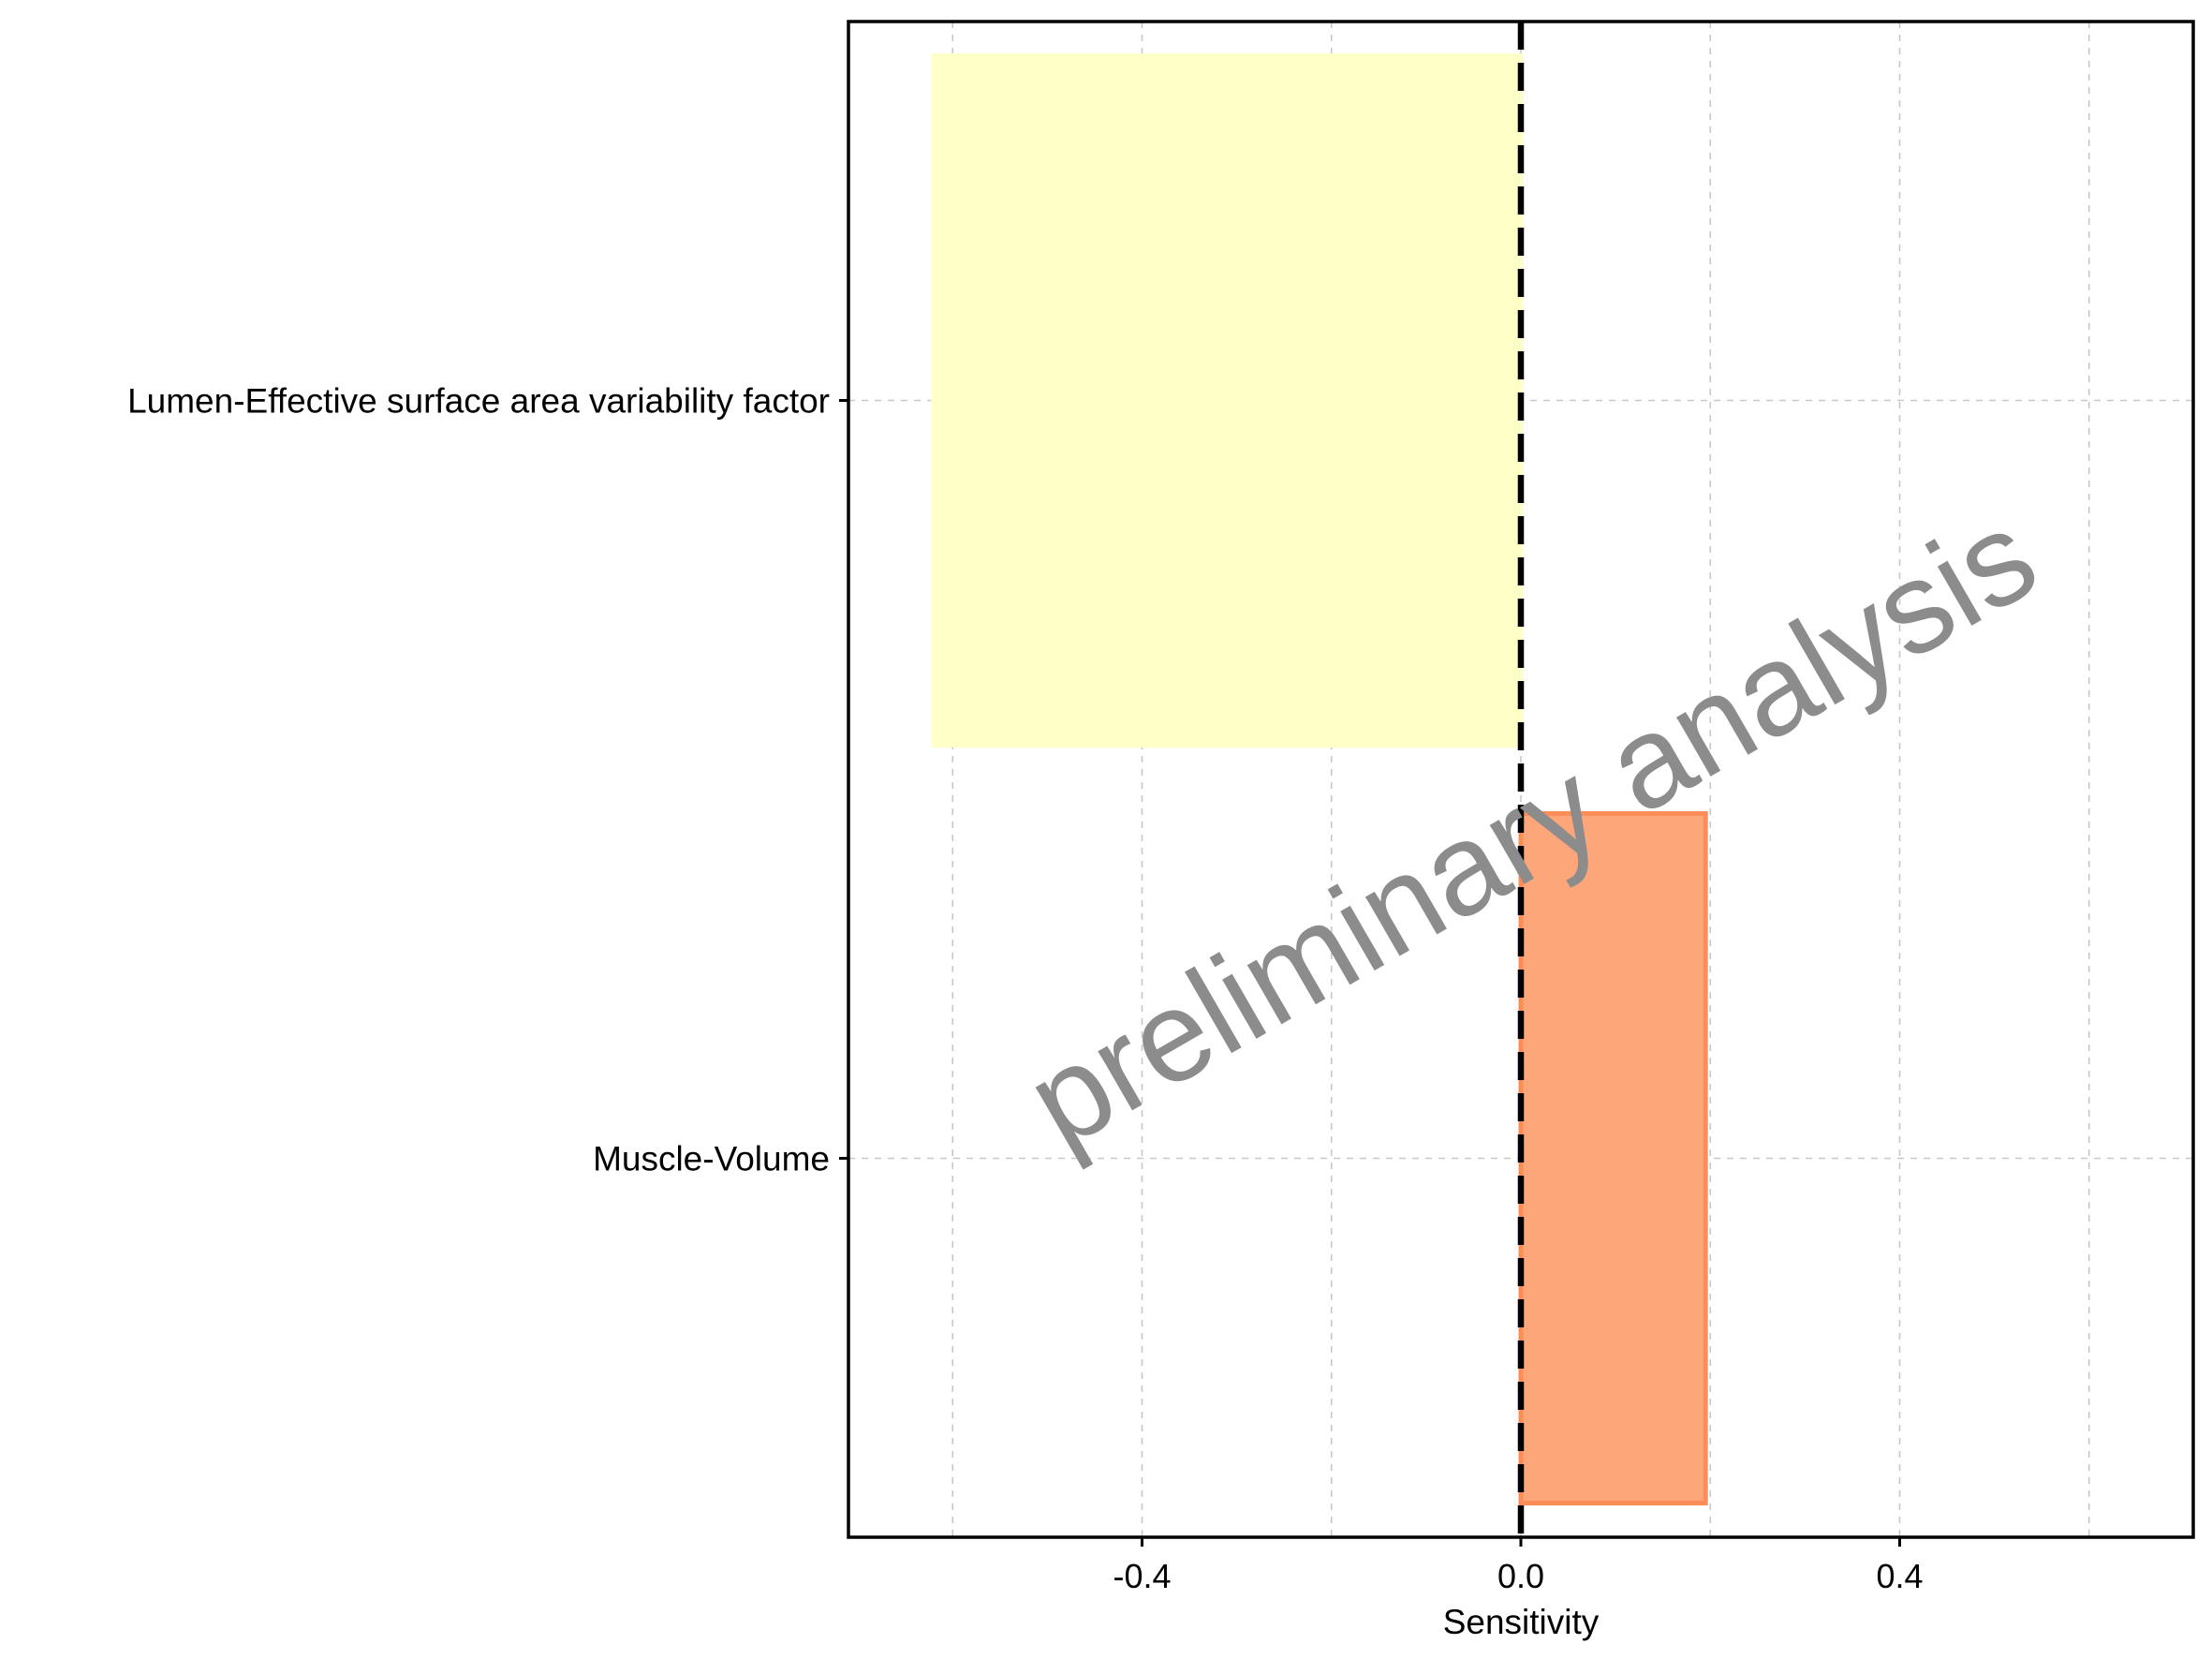 This screenshot has width=2212, height=1659. Describe the element at coordinates (1521, 1622) in the screenshot. I see `x-axis-title: Sensitivity` at that location.